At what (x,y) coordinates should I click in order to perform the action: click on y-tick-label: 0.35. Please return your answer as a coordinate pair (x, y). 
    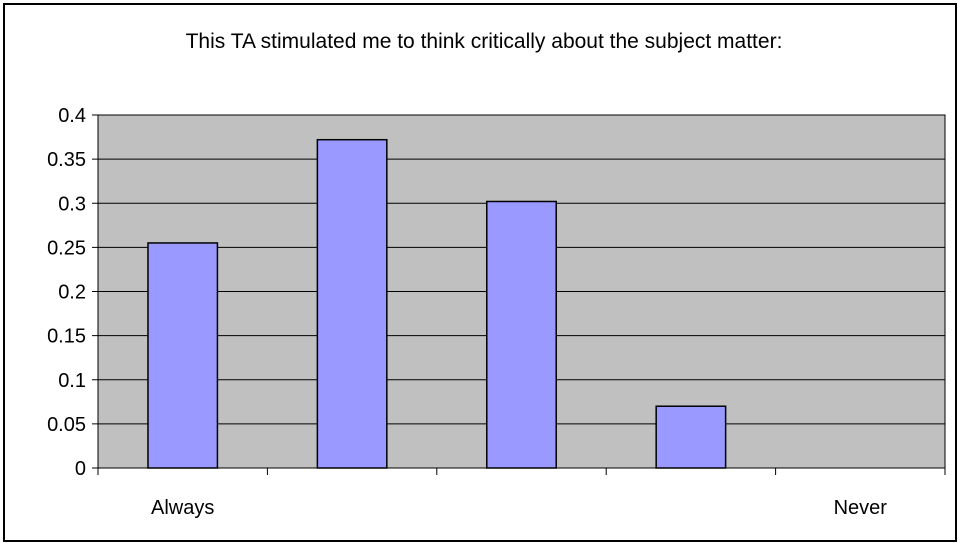
    Looking at the image, I should click on (66, 160).